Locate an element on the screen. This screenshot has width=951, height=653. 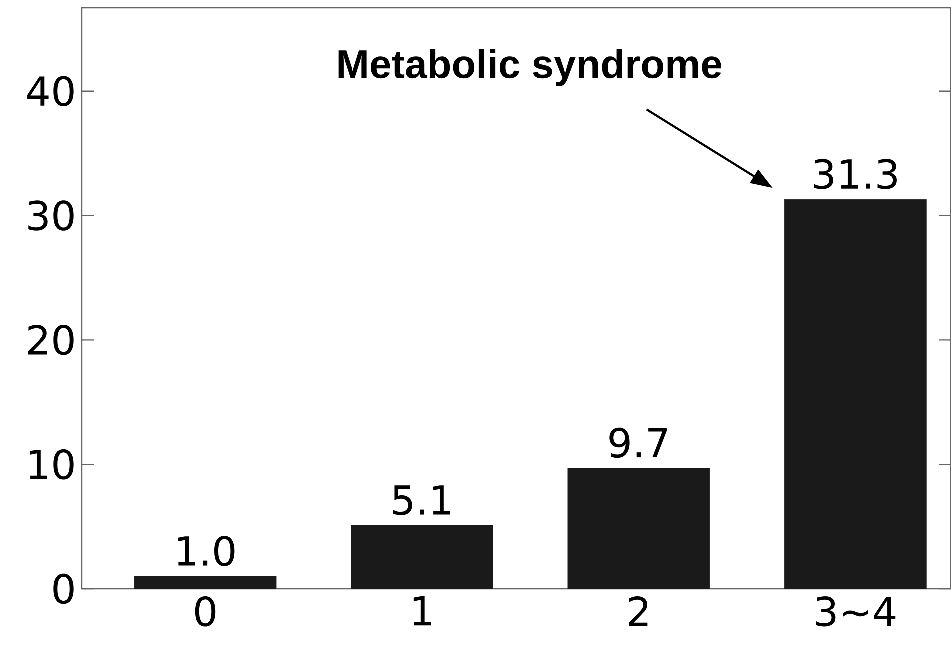
data-label: 5.1 is located at coordinates (422, 501).